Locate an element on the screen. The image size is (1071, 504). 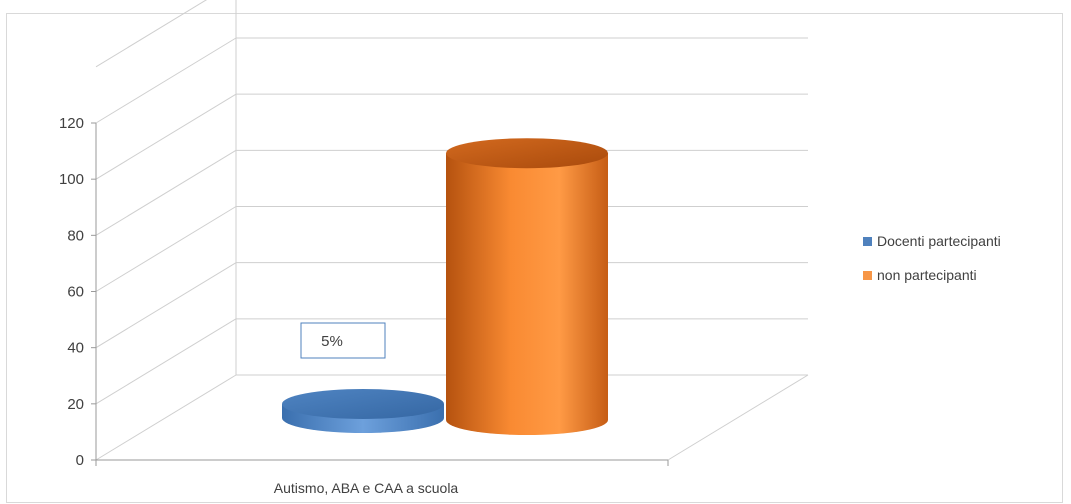
y-tick-label: 60 is located at coordinates (75, 292).